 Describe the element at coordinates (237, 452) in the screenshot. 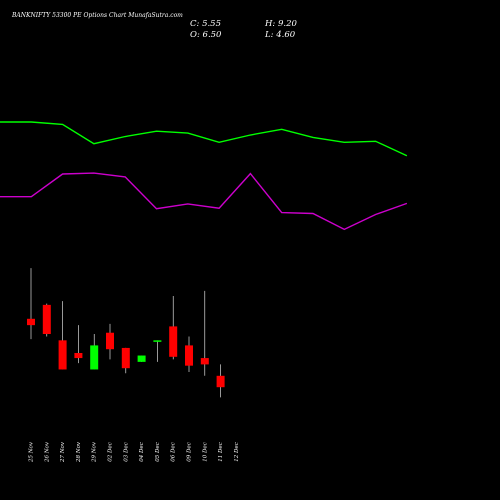

I see `x-tick-label: 12 Dec` at that location.